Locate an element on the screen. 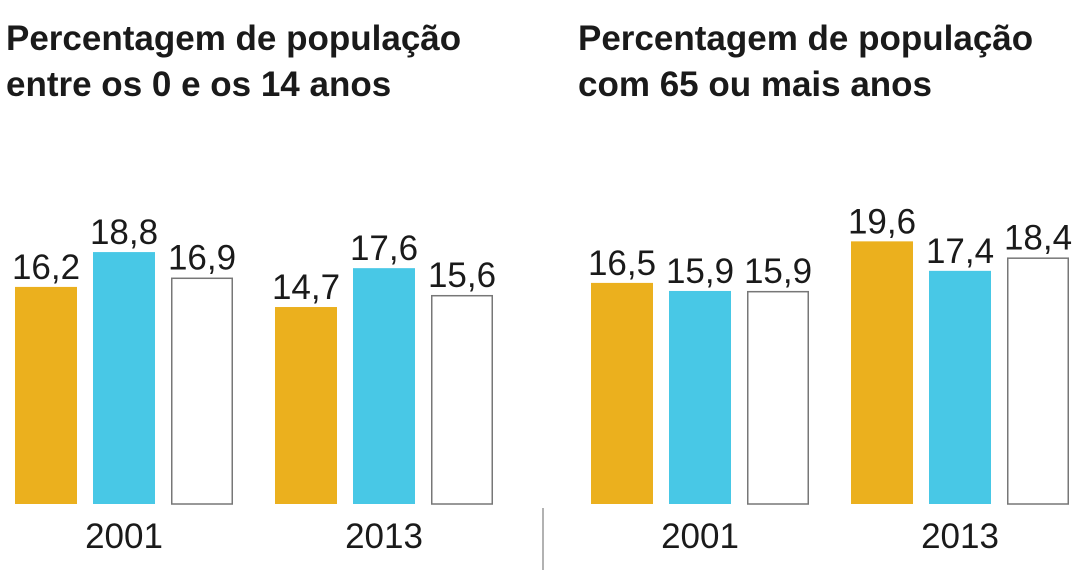  bar-value-label: 18,8 is located at coordinates (124, 232).